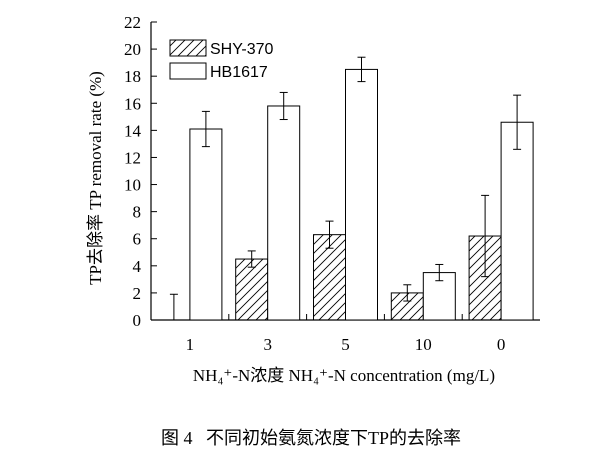  Describe the element at coordinates (190, 344) in the screenshot. I see `x-tick-label: 1` at that location.